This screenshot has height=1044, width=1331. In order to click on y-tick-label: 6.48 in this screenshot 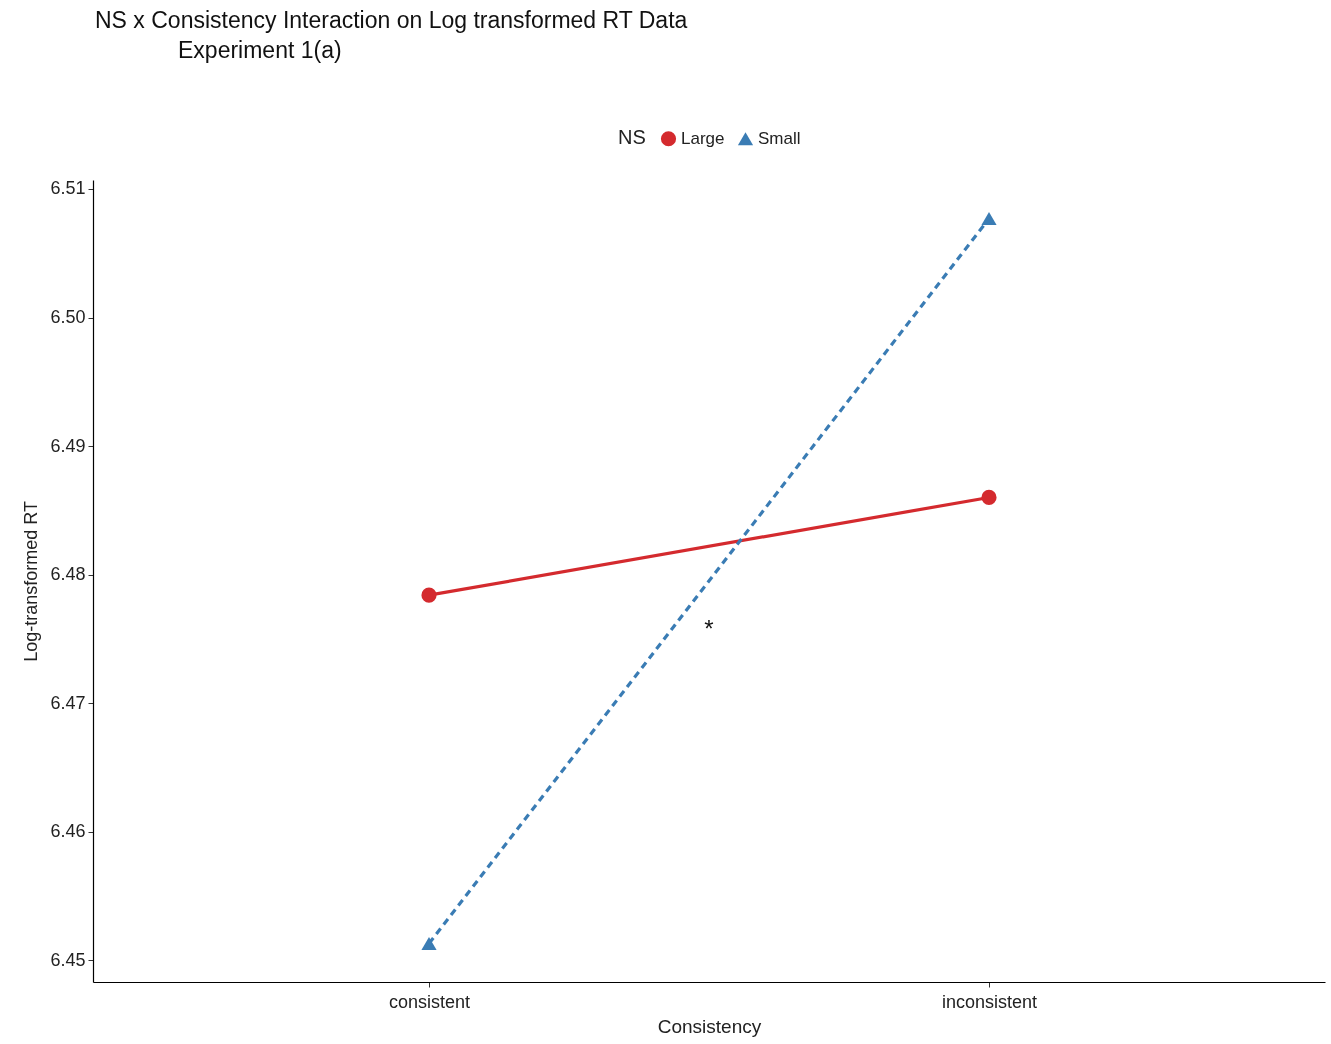, I will do `click(68, 574)`.